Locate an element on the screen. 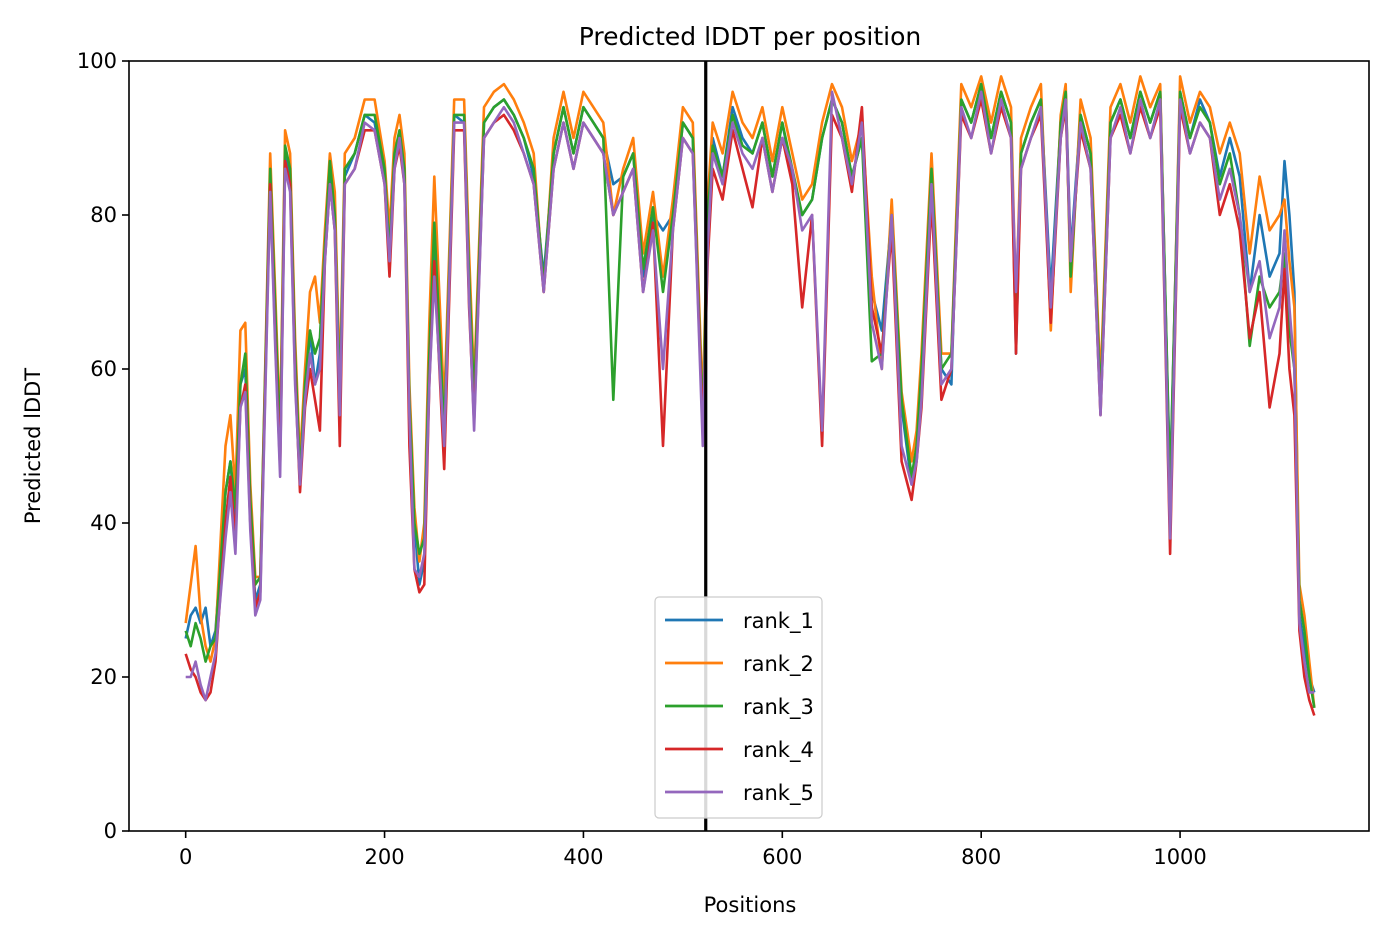 This screenshot has width=1391, height=939. legend-label-rank-5: rank_5 is located at coordinates (778, 793).